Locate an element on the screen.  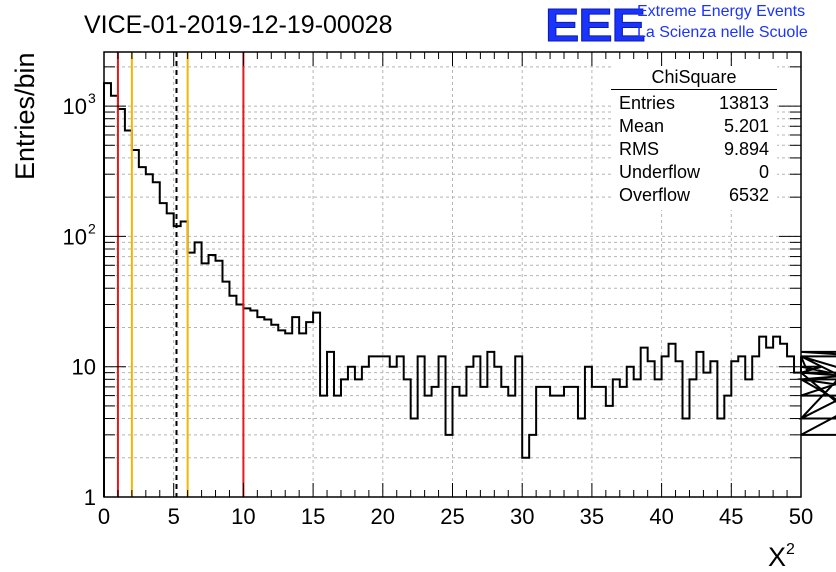
stats-value: 9.894 is located at coordinates (746, 149).